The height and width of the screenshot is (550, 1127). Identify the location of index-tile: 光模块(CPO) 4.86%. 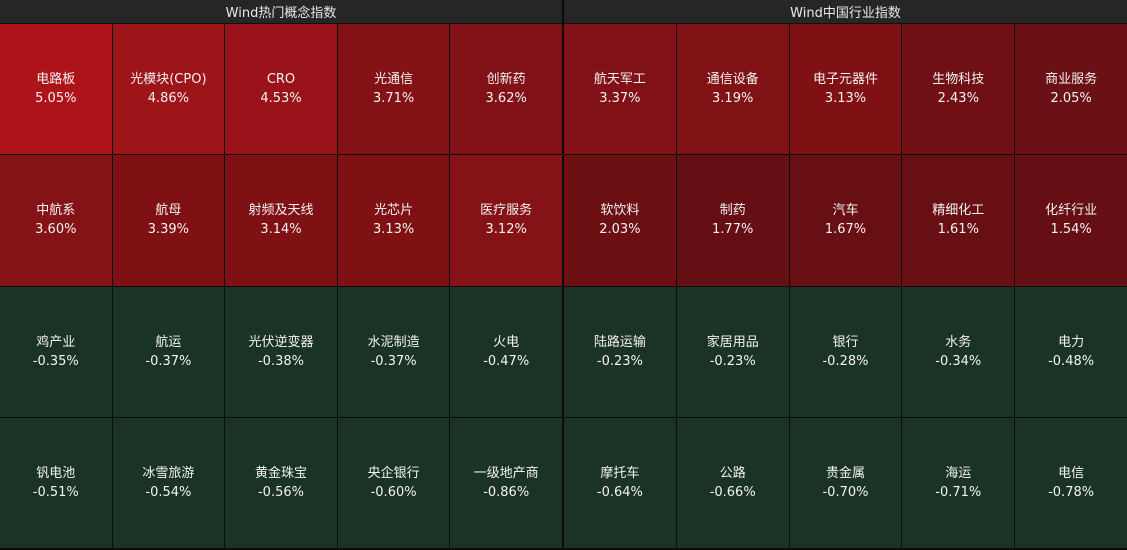
(168, 89).